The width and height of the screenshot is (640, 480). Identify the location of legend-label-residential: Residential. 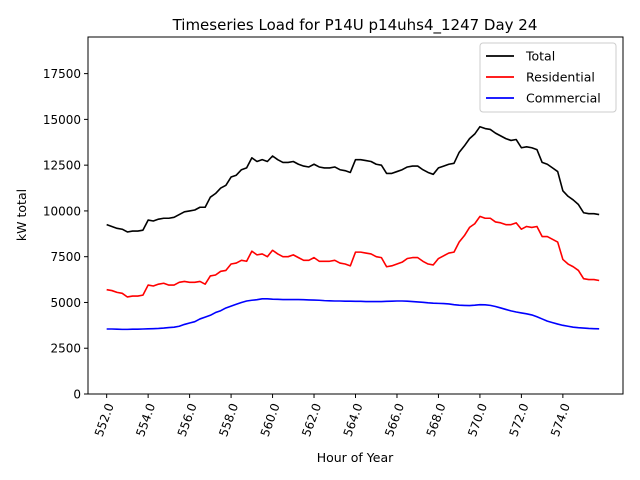
(560, 77).